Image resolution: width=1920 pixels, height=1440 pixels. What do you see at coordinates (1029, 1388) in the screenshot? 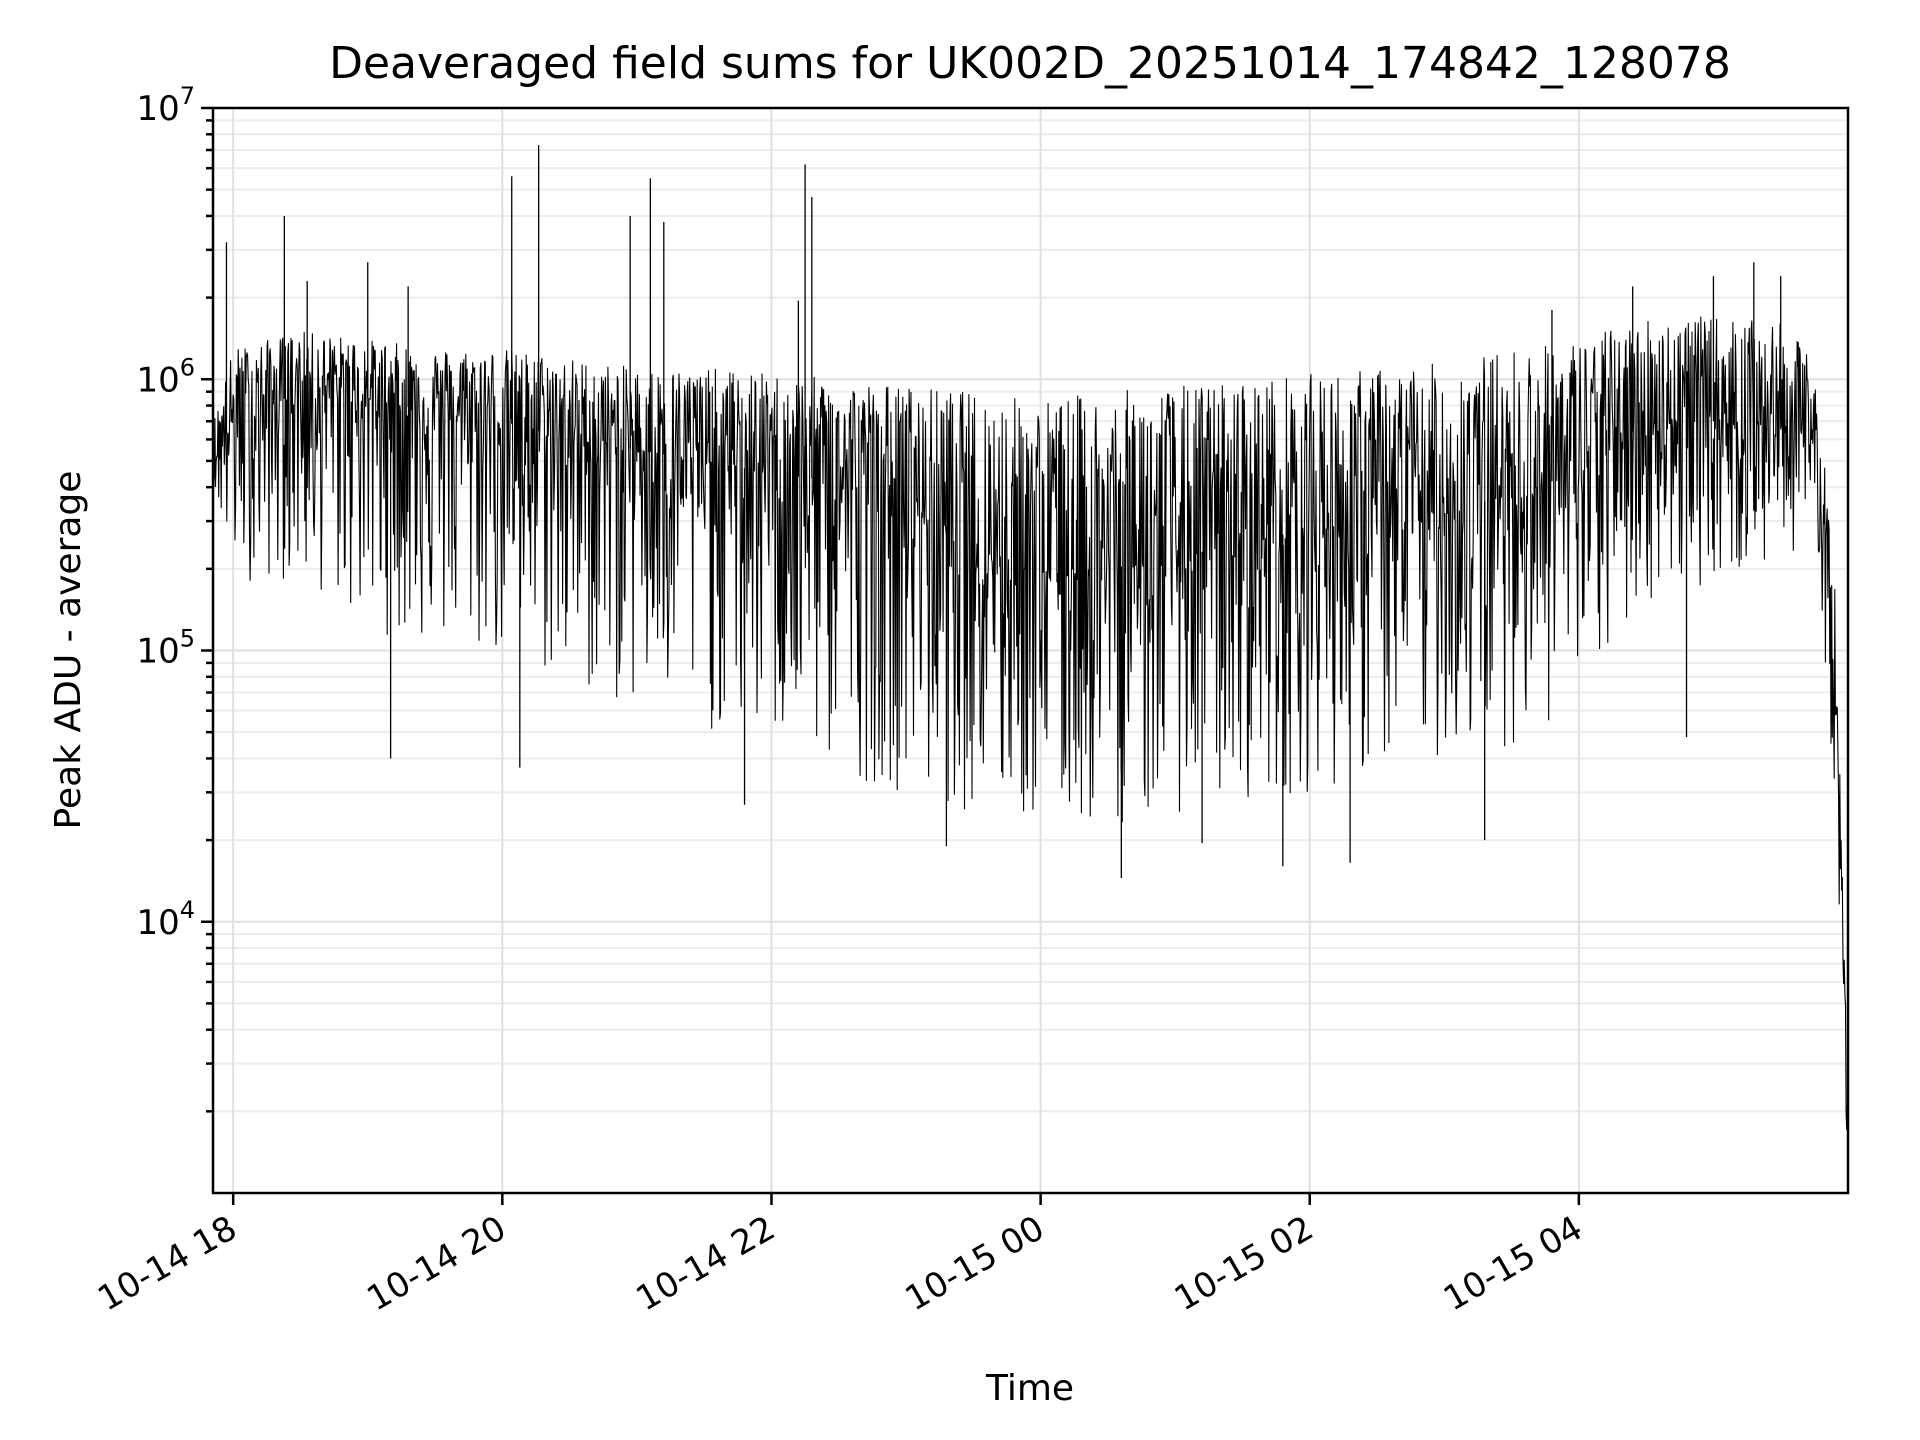
I see `x-axis-label: Time` at bounding box center [1029, 1388].